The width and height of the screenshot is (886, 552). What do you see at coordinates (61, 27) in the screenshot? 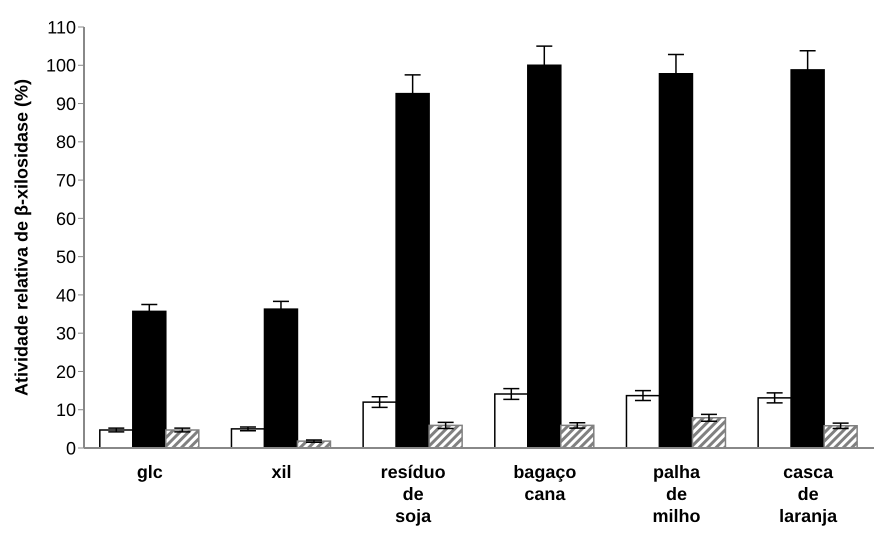
I see `y-tick-label: 110` at bounding box center [61, 27].